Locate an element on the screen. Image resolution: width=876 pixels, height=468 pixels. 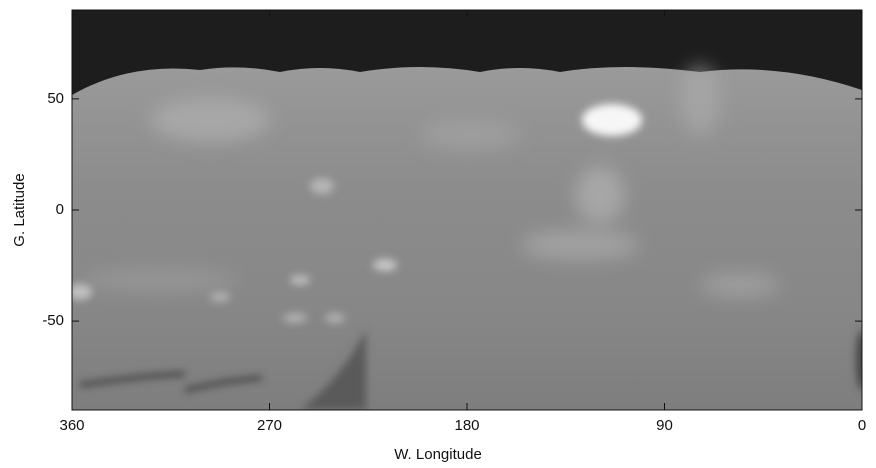
y-tick-label: -50 is located at coordinates (53, 320).